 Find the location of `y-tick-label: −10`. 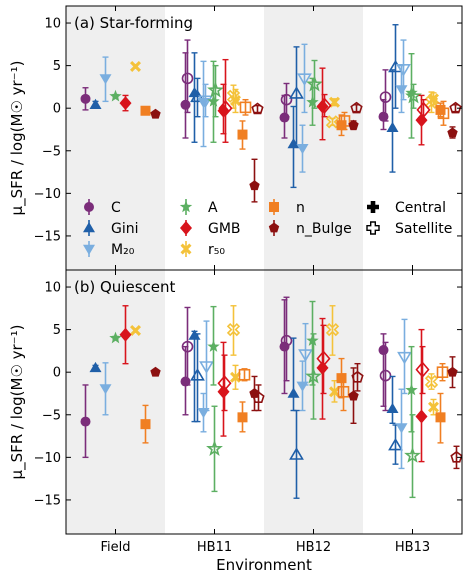

y-tick-label: −10 is located at coordinates (47, 194).